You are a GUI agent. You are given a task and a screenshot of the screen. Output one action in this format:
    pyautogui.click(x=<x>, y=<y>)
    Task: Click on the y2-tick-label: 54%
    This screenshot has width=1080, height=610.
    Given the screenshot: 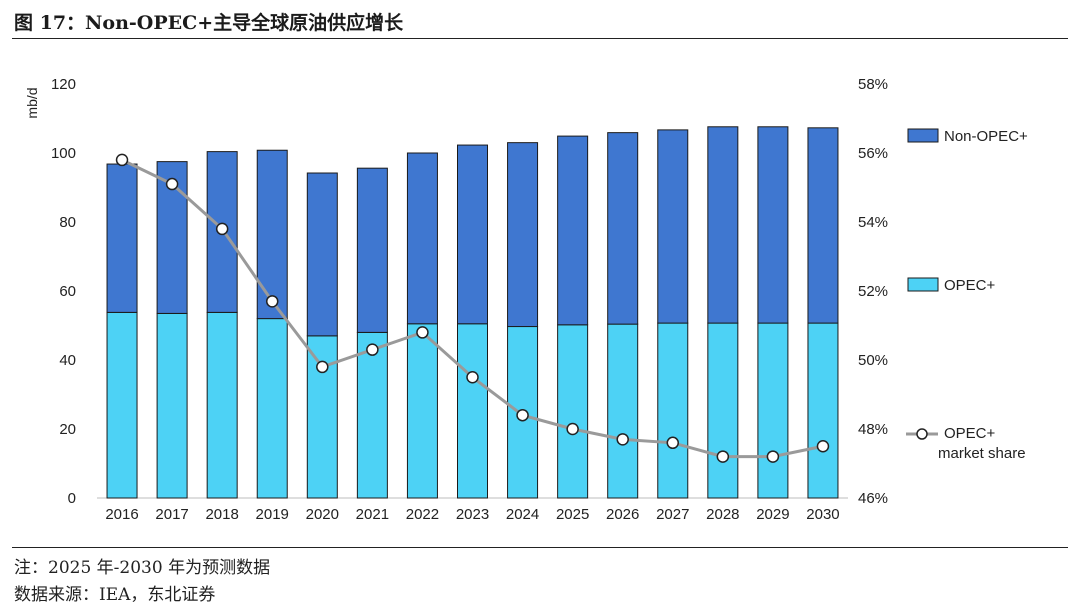 What is the action you would take?
    pyautogui.click(x=873, y=222)
    